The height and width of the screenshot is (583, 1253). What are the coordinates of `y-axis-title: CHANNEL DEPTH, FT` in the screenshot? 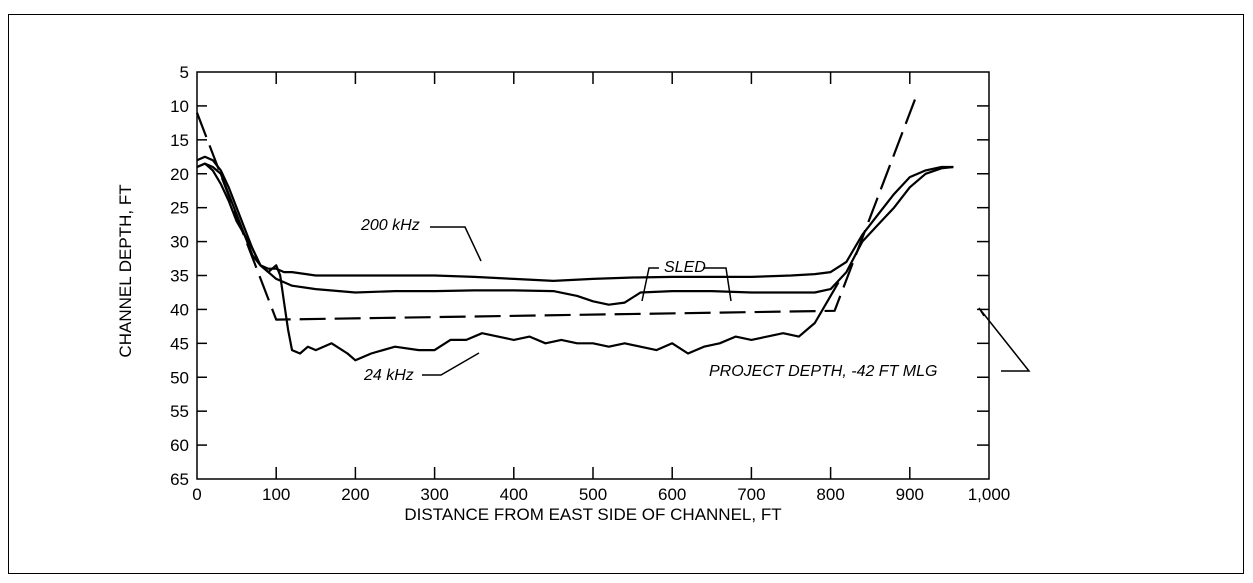 It's located at (125, 270).